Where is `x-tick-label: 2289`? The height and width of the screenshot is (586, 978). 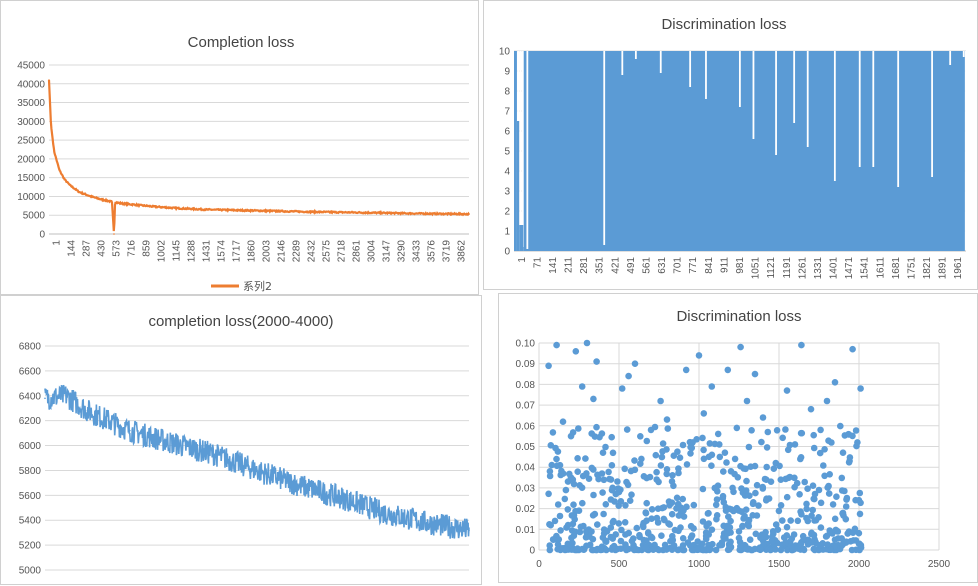 x-tick-label: 2289 is located at coordinates (297, 251).